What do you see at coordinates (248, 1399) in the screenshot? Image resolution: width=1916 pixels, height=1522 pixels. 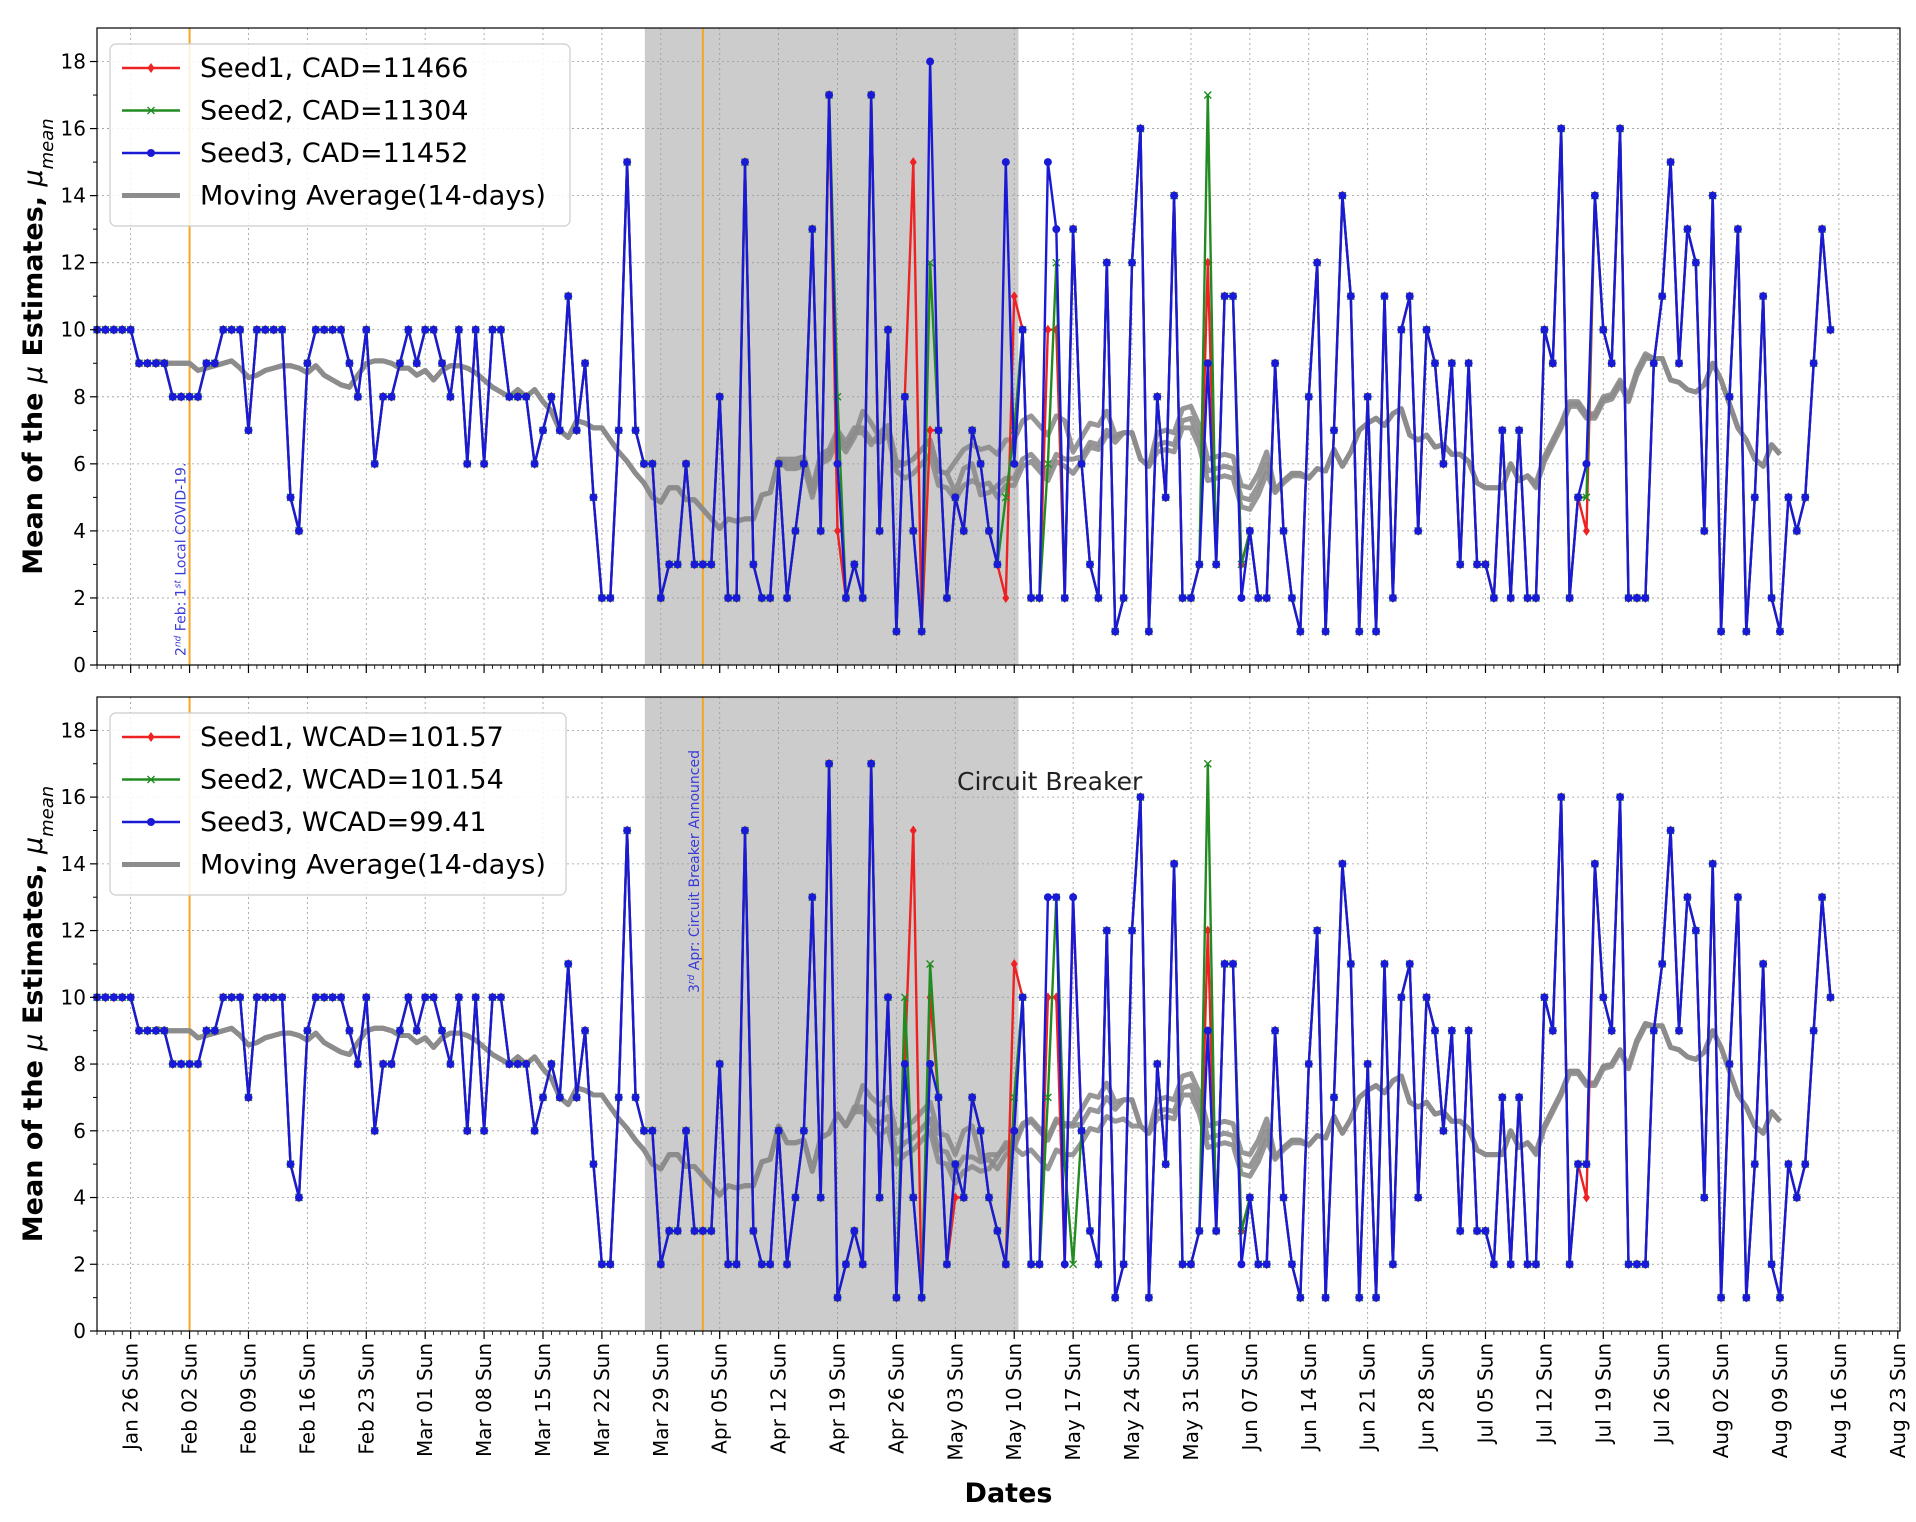 I see `x-tick-label: Feb 09 Sun` at bounding box center [248, 1399].